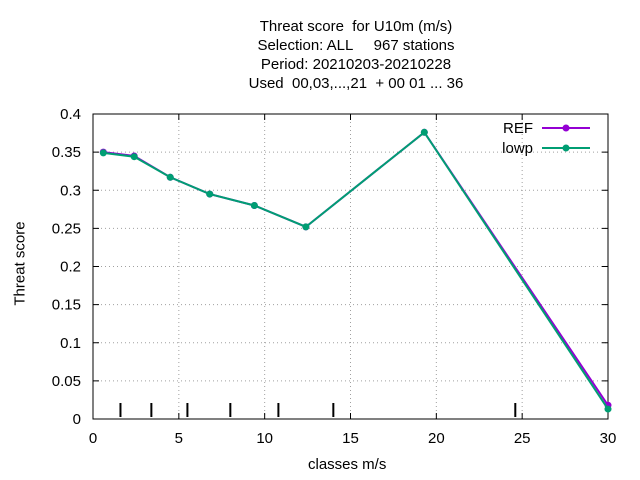  What do you see at coordinates (179, 438) in the screenshot?
I see `x-tick-label: 5` at bounding box center [179, 438].